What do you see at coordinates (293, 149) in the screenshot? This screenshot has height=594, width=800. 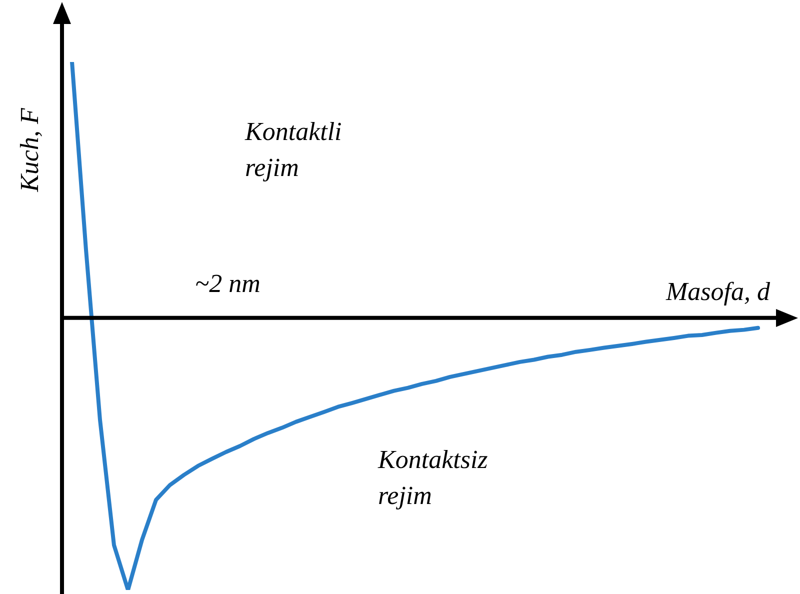 I see `annotation: Kontaktli rejim` at bounding box center [293, 149].